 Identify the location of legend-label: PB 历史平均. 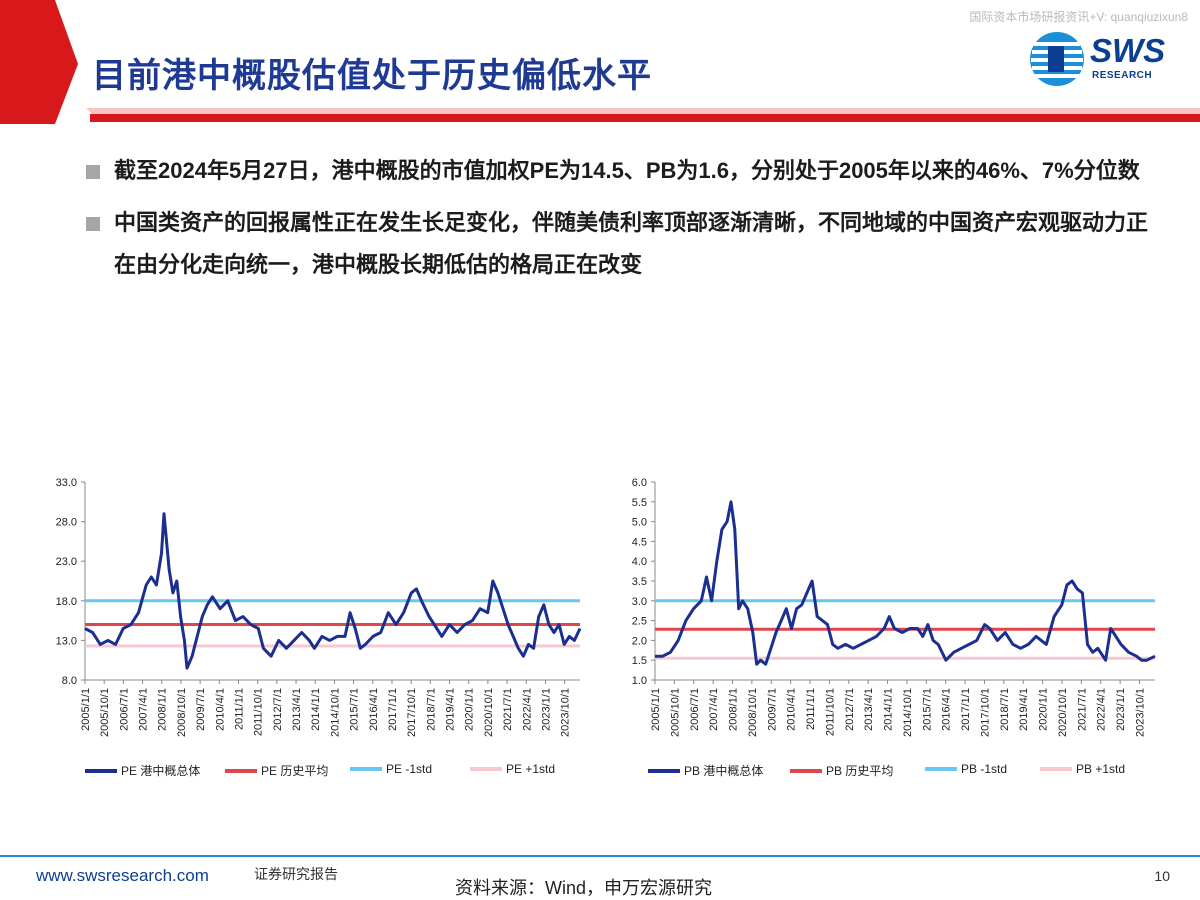
(860, 771).